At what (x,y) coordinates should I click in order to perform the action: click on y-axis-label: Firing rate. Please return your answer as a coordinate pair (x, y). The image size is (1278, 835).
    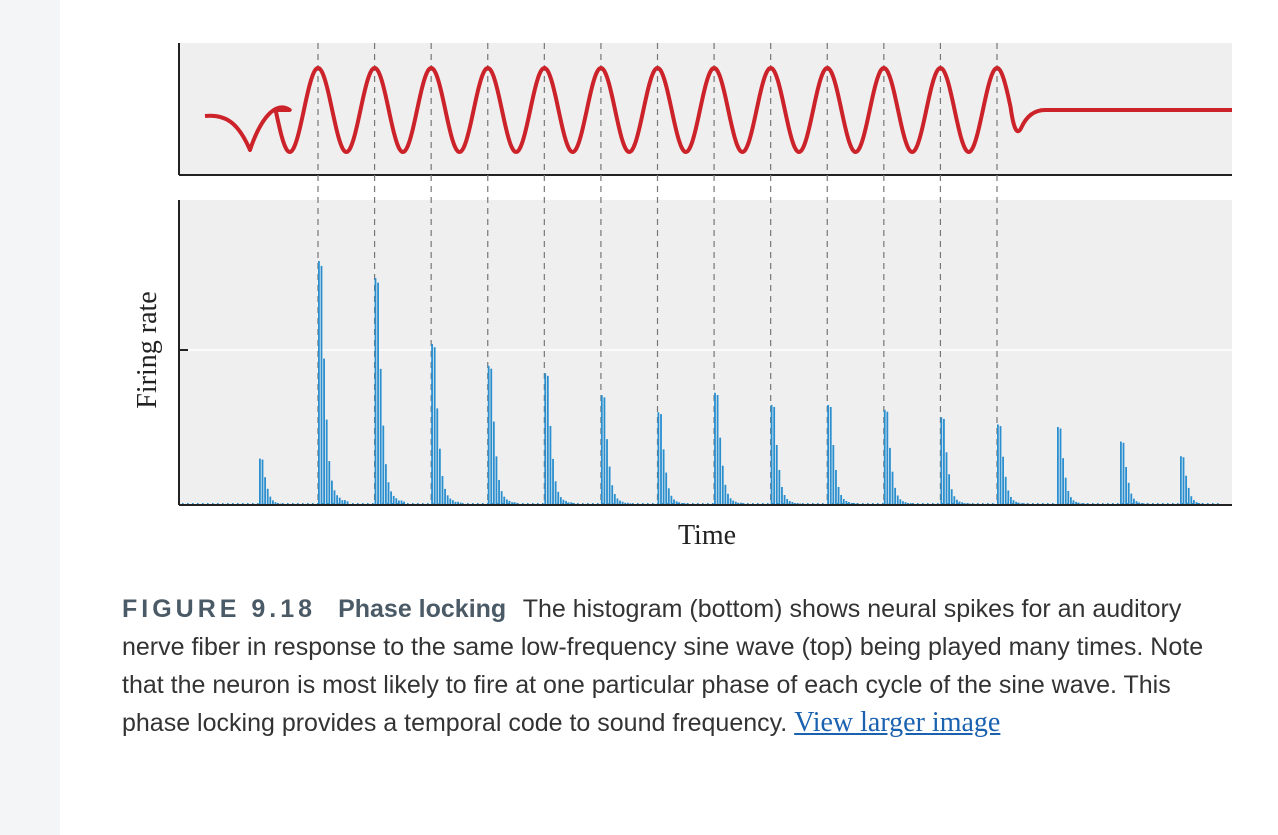
    Looking at the image, I should click on (147, 349).